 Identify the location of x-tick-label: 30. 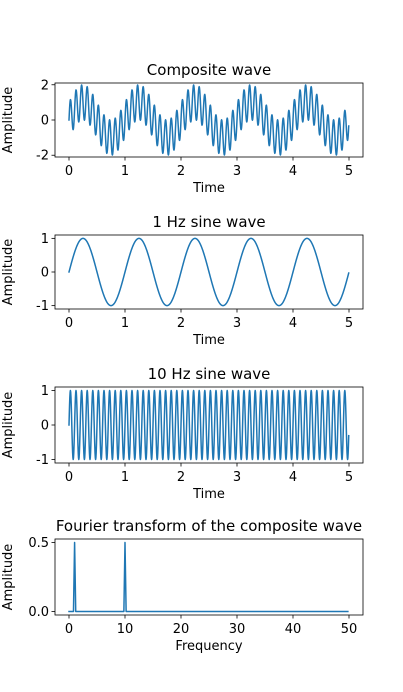
(237, 629).